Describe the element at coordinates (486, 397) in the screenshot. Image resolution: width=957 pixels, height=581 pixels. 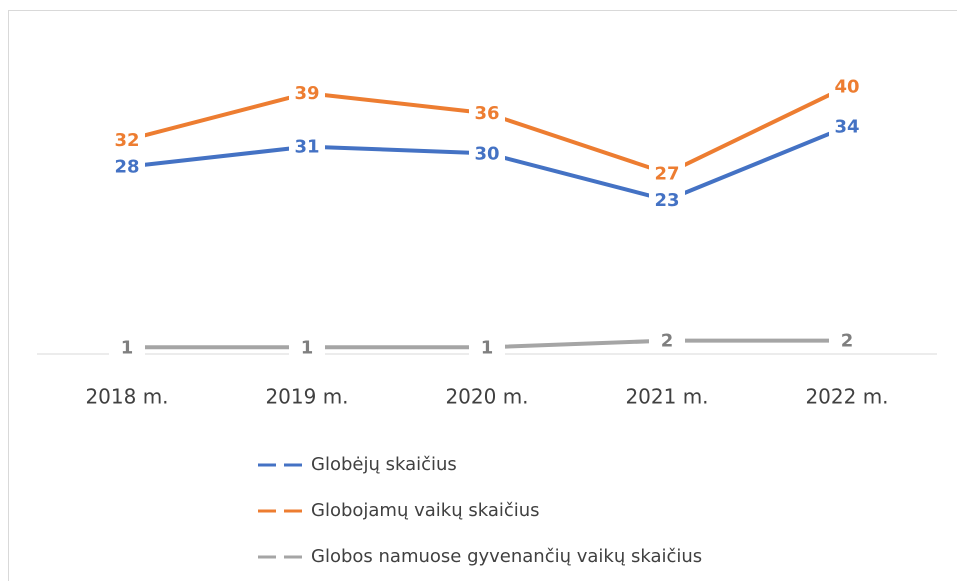
I see `x-tick-label: 2020 m.` at that location.